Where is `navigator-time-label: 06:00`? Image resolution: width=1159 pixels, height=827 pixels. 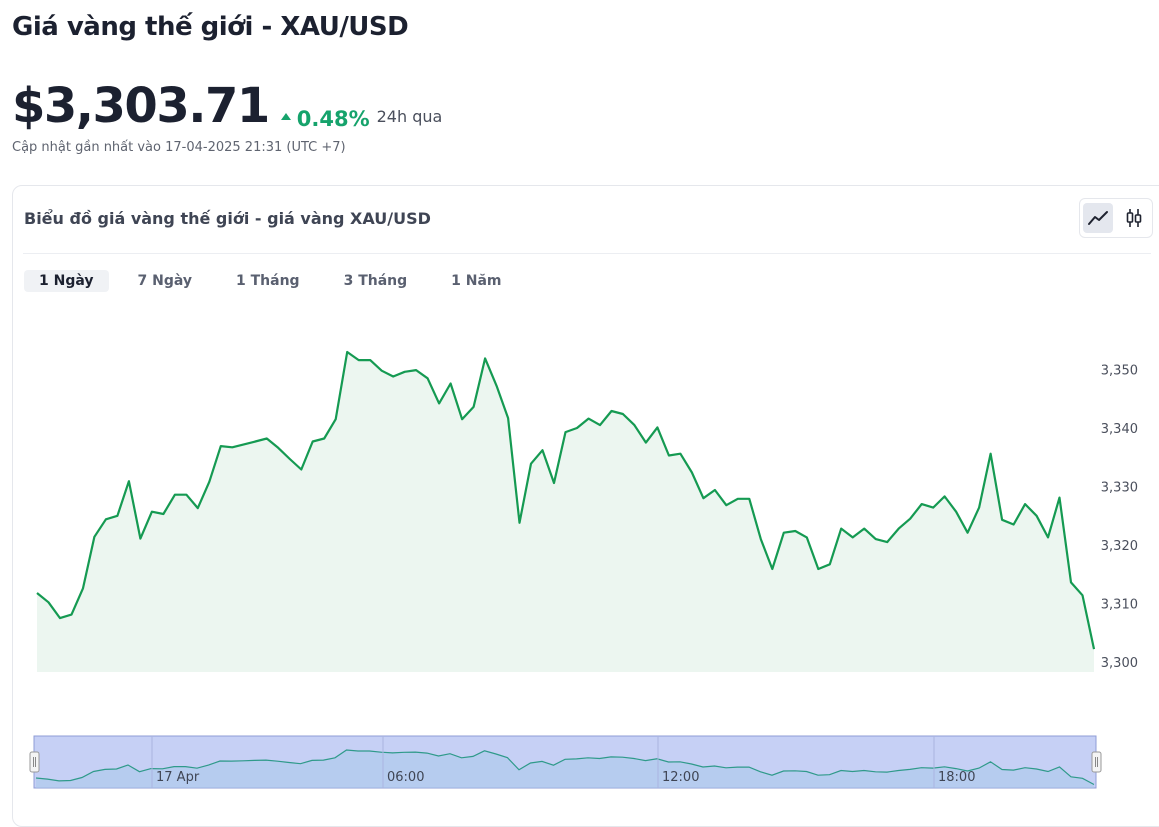 navigator-time-label: 06:00 is located at coordinates (405, 777).